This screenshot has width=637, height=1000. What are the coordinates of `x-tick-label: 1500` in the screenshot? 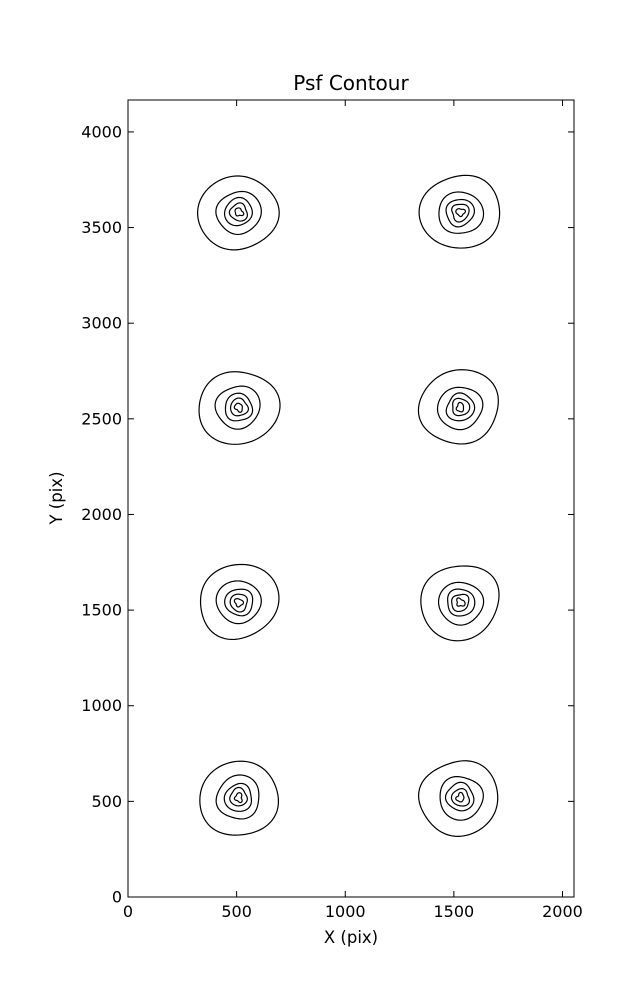 It's located at (454, 911).